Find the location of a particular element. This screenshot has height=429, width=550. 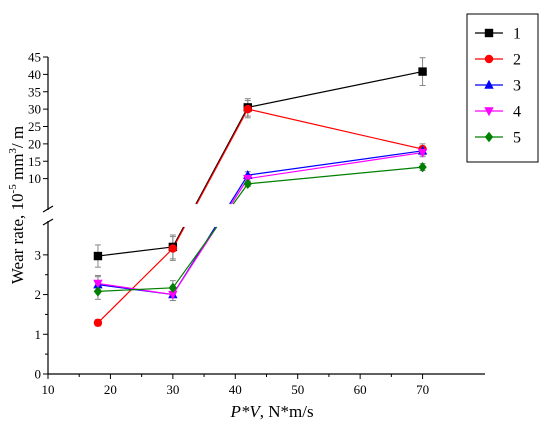

x-tick-label: 60 is located at coordinates (360, 389).